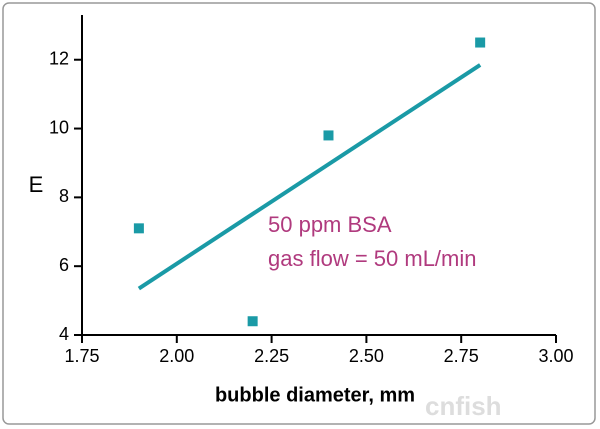  I want to click on annotation: gas flow = 50 mL/min, so click(372, 258).